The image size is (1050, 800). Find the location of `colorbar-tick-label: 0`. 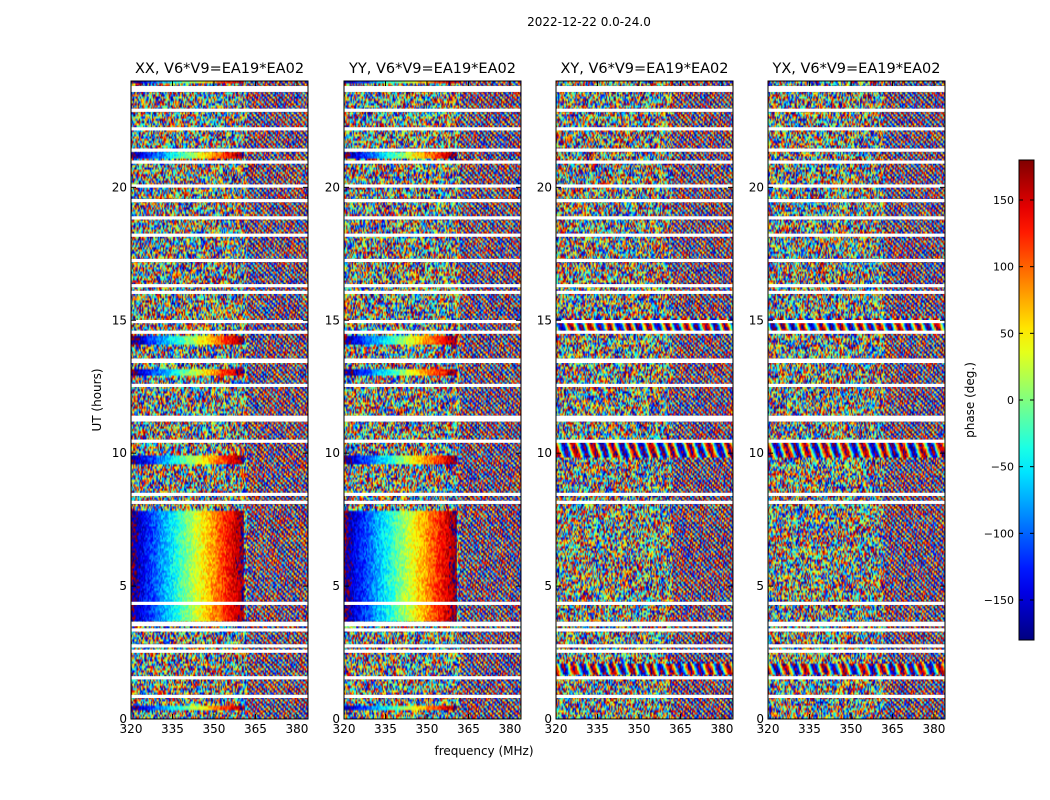

colorbar-tick-label: 0 is located at coordinates (1010, 400).